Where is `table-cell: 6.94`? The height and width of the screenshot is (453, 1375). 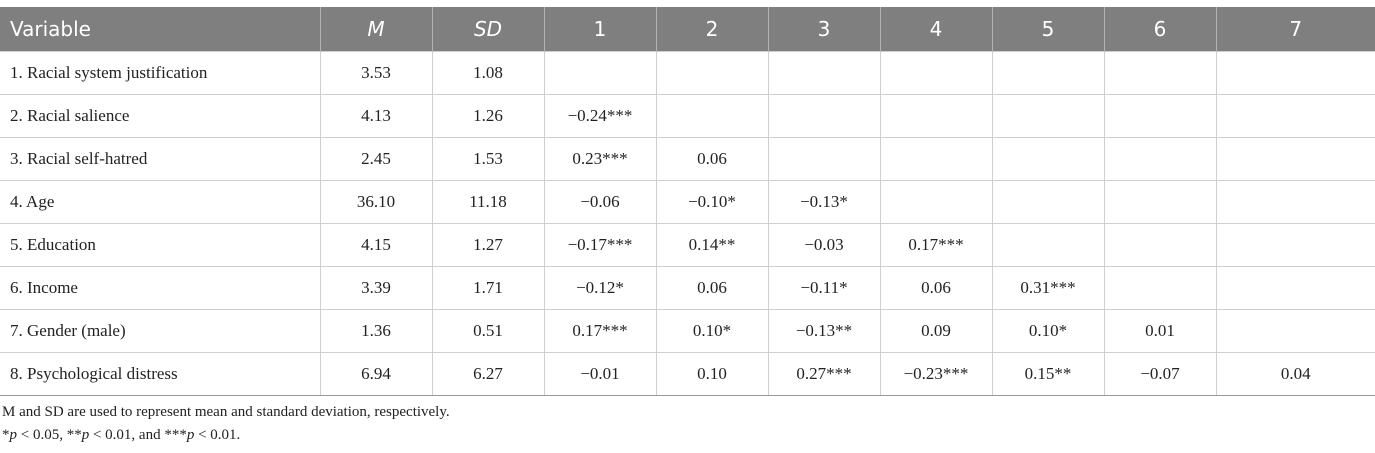
table-cell: 6.94 is located at coordinates (376, 374).